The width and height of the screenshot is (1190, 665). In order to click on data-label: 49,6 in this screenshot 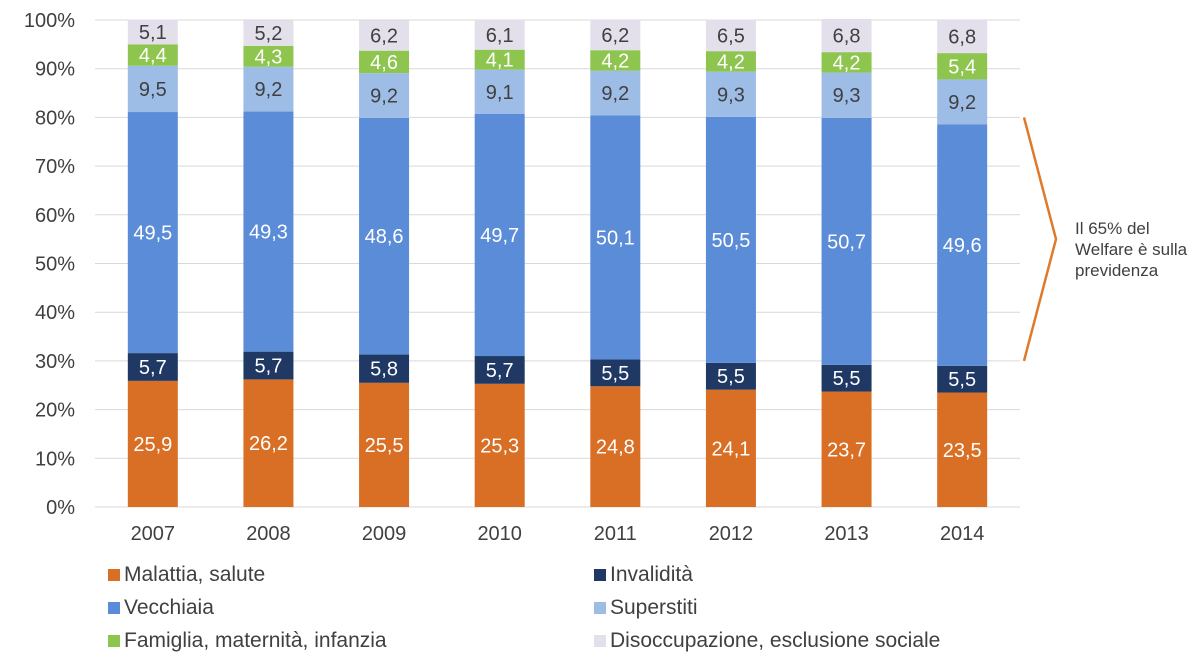, I will do `click(962, 246)`.